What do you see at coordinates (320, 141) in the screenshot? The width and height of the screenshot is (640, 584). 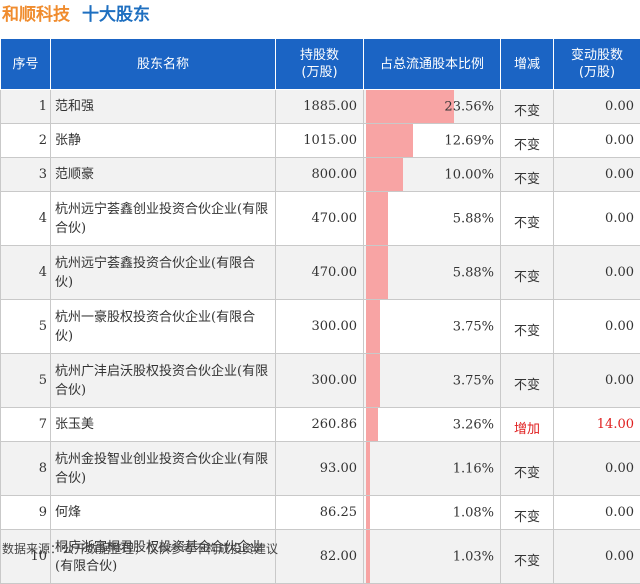 I see `shares-cell: 1015.00` at bounding box center [320, 141].